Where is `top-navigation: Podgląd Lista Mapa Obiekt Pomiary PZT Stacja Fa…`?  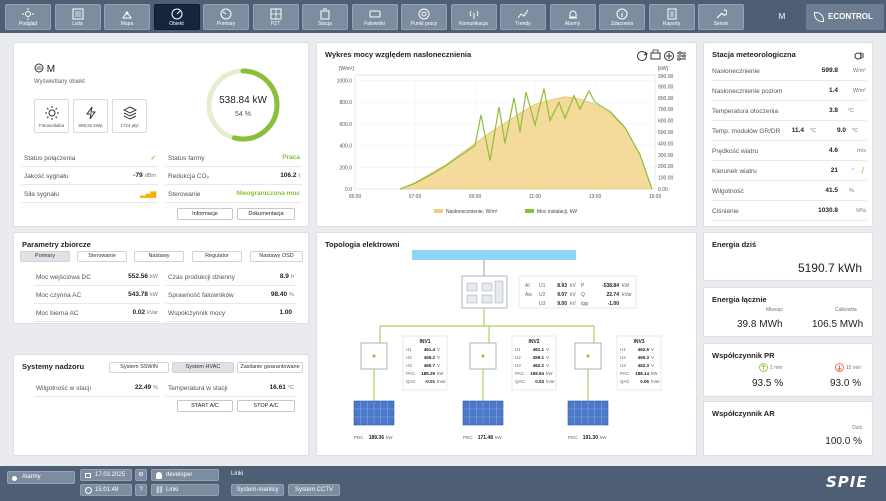 top-navigation: Podgląd Lista Mapa Obiekt Pomiary PZT Stacja Fa… is located at coordinates (443, 16).